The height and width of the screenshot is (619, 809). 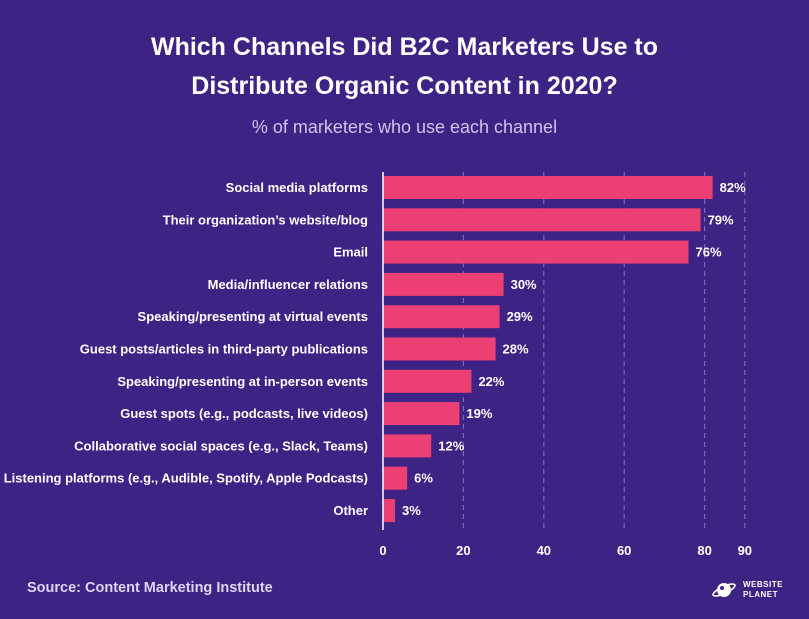 What do you see at coordinates (242, 381) in the screenshot?
I see `category-label: Speaking/presenting at in-person events` at bounding box center [242, 381].